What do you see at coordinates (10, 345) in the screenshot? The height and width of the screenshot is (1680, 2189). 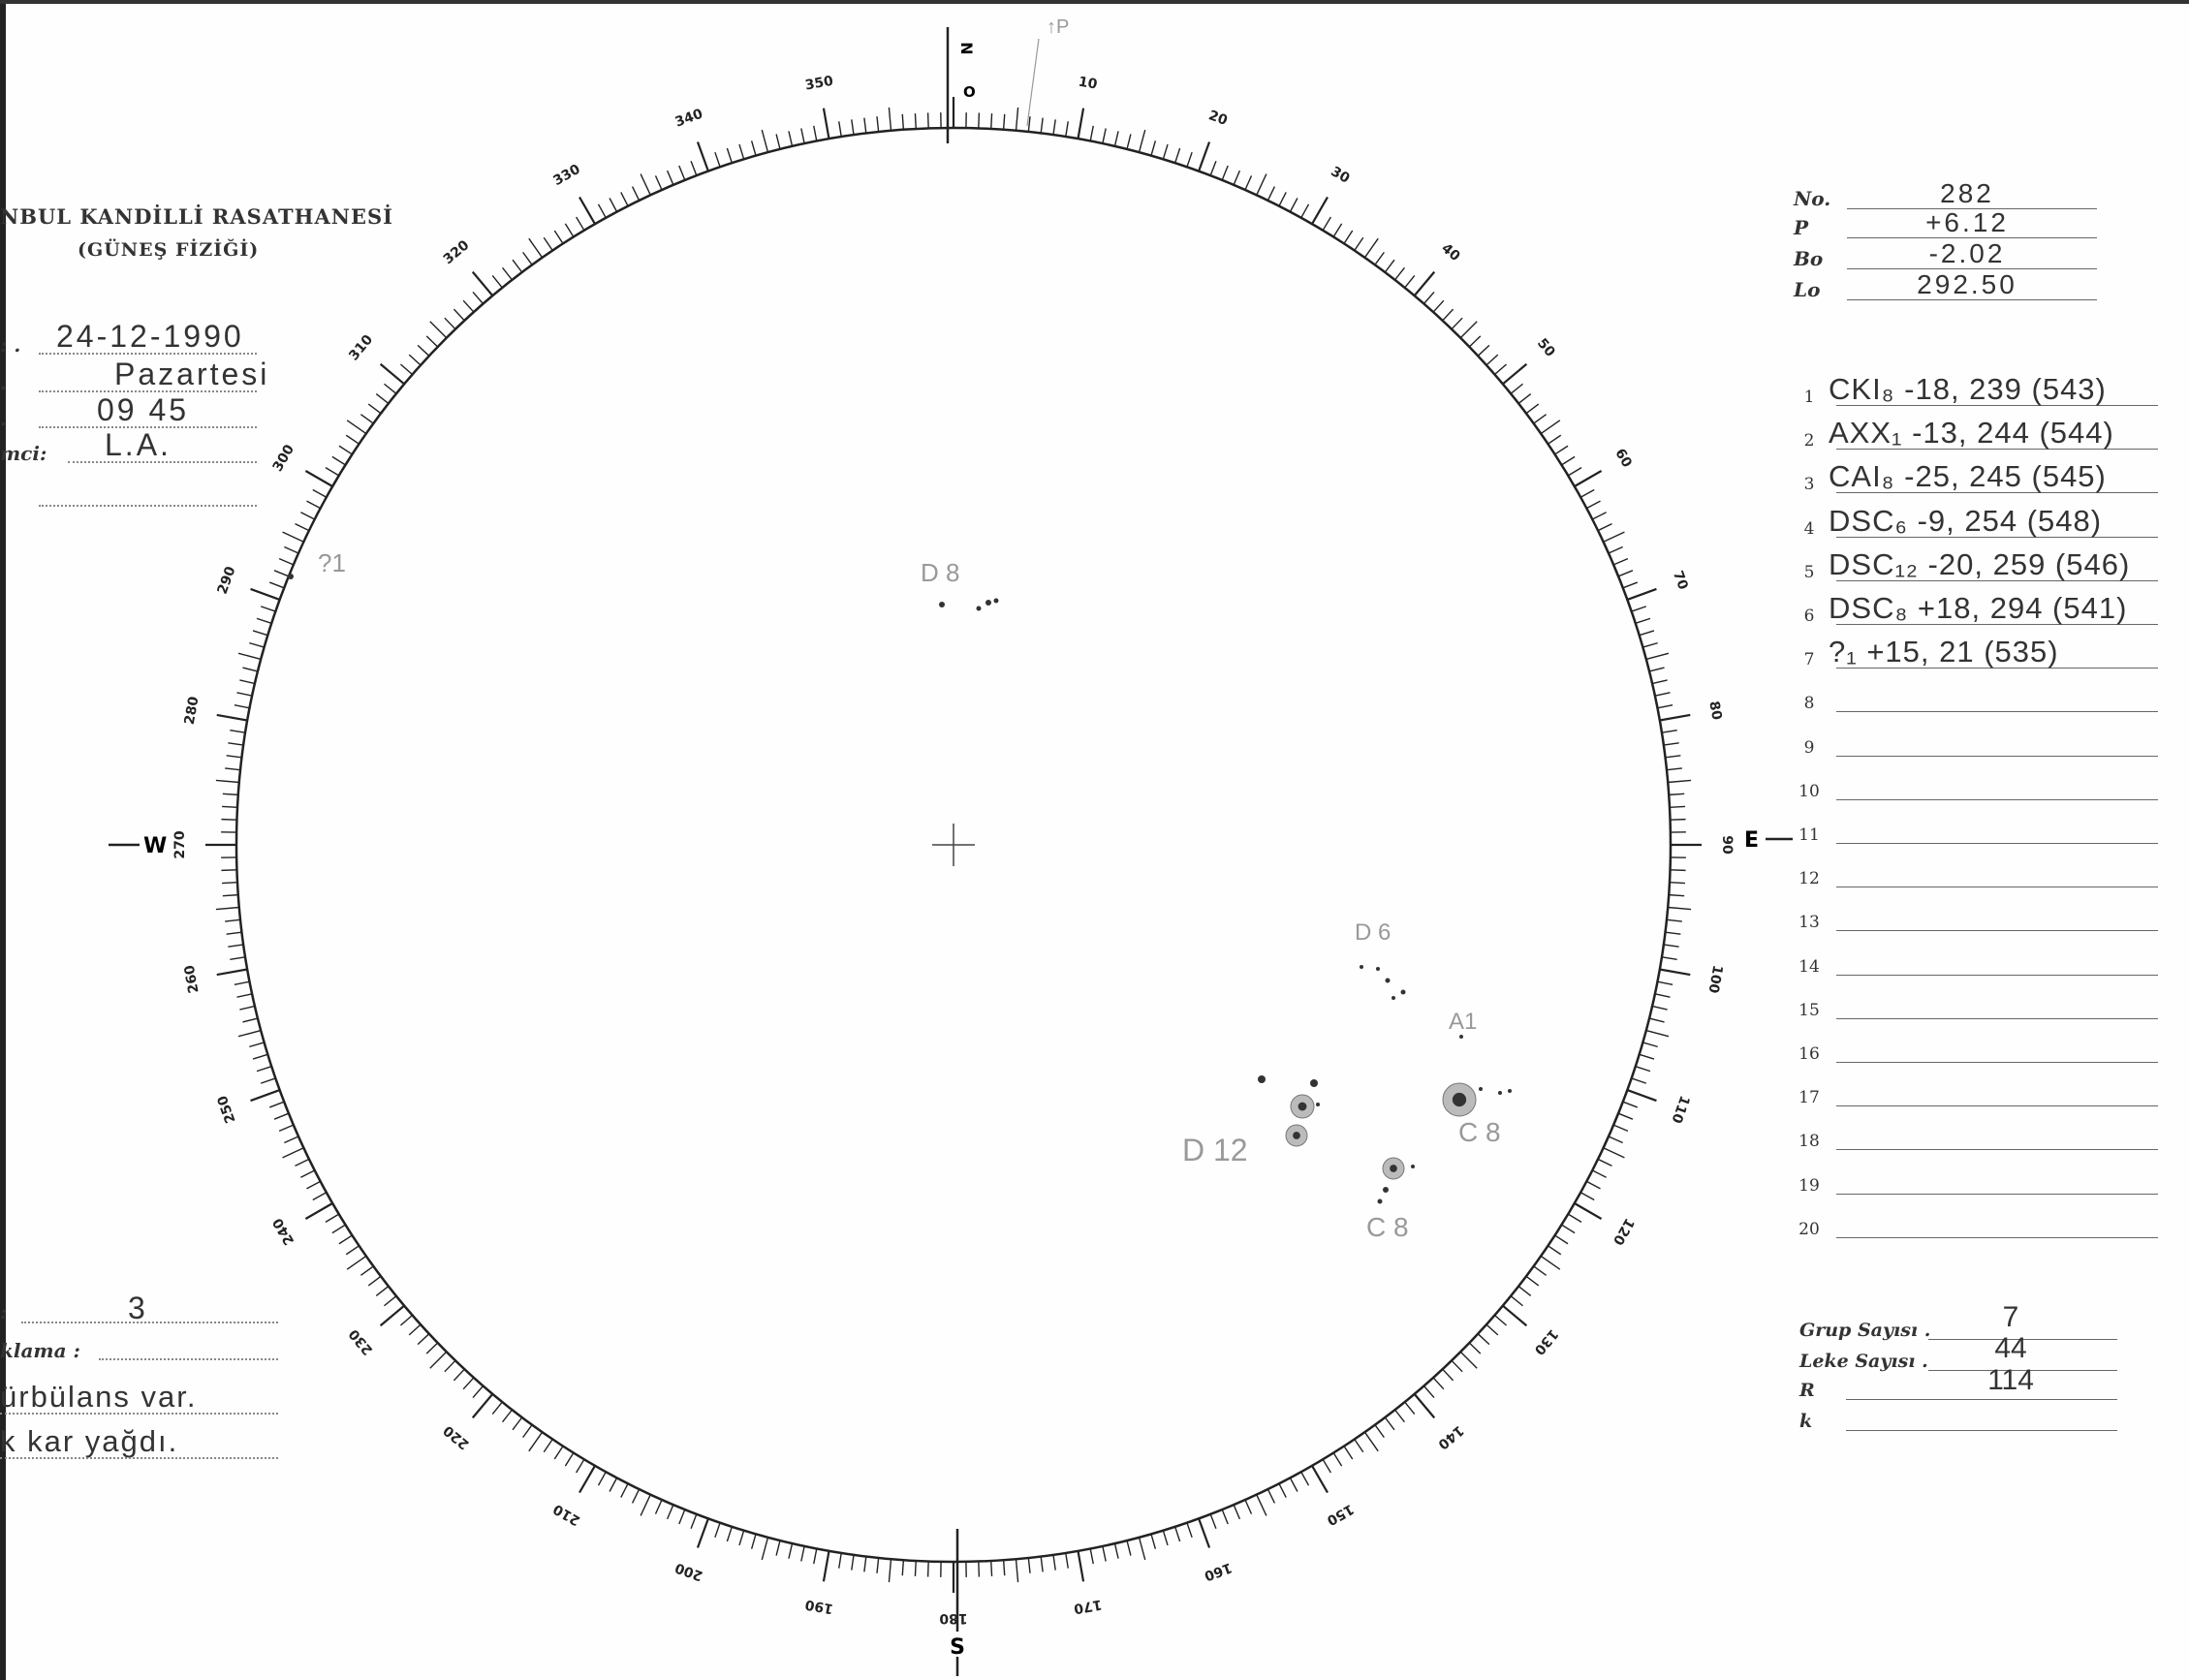 I see `field-label: : .` at bounding box center [10, 345].